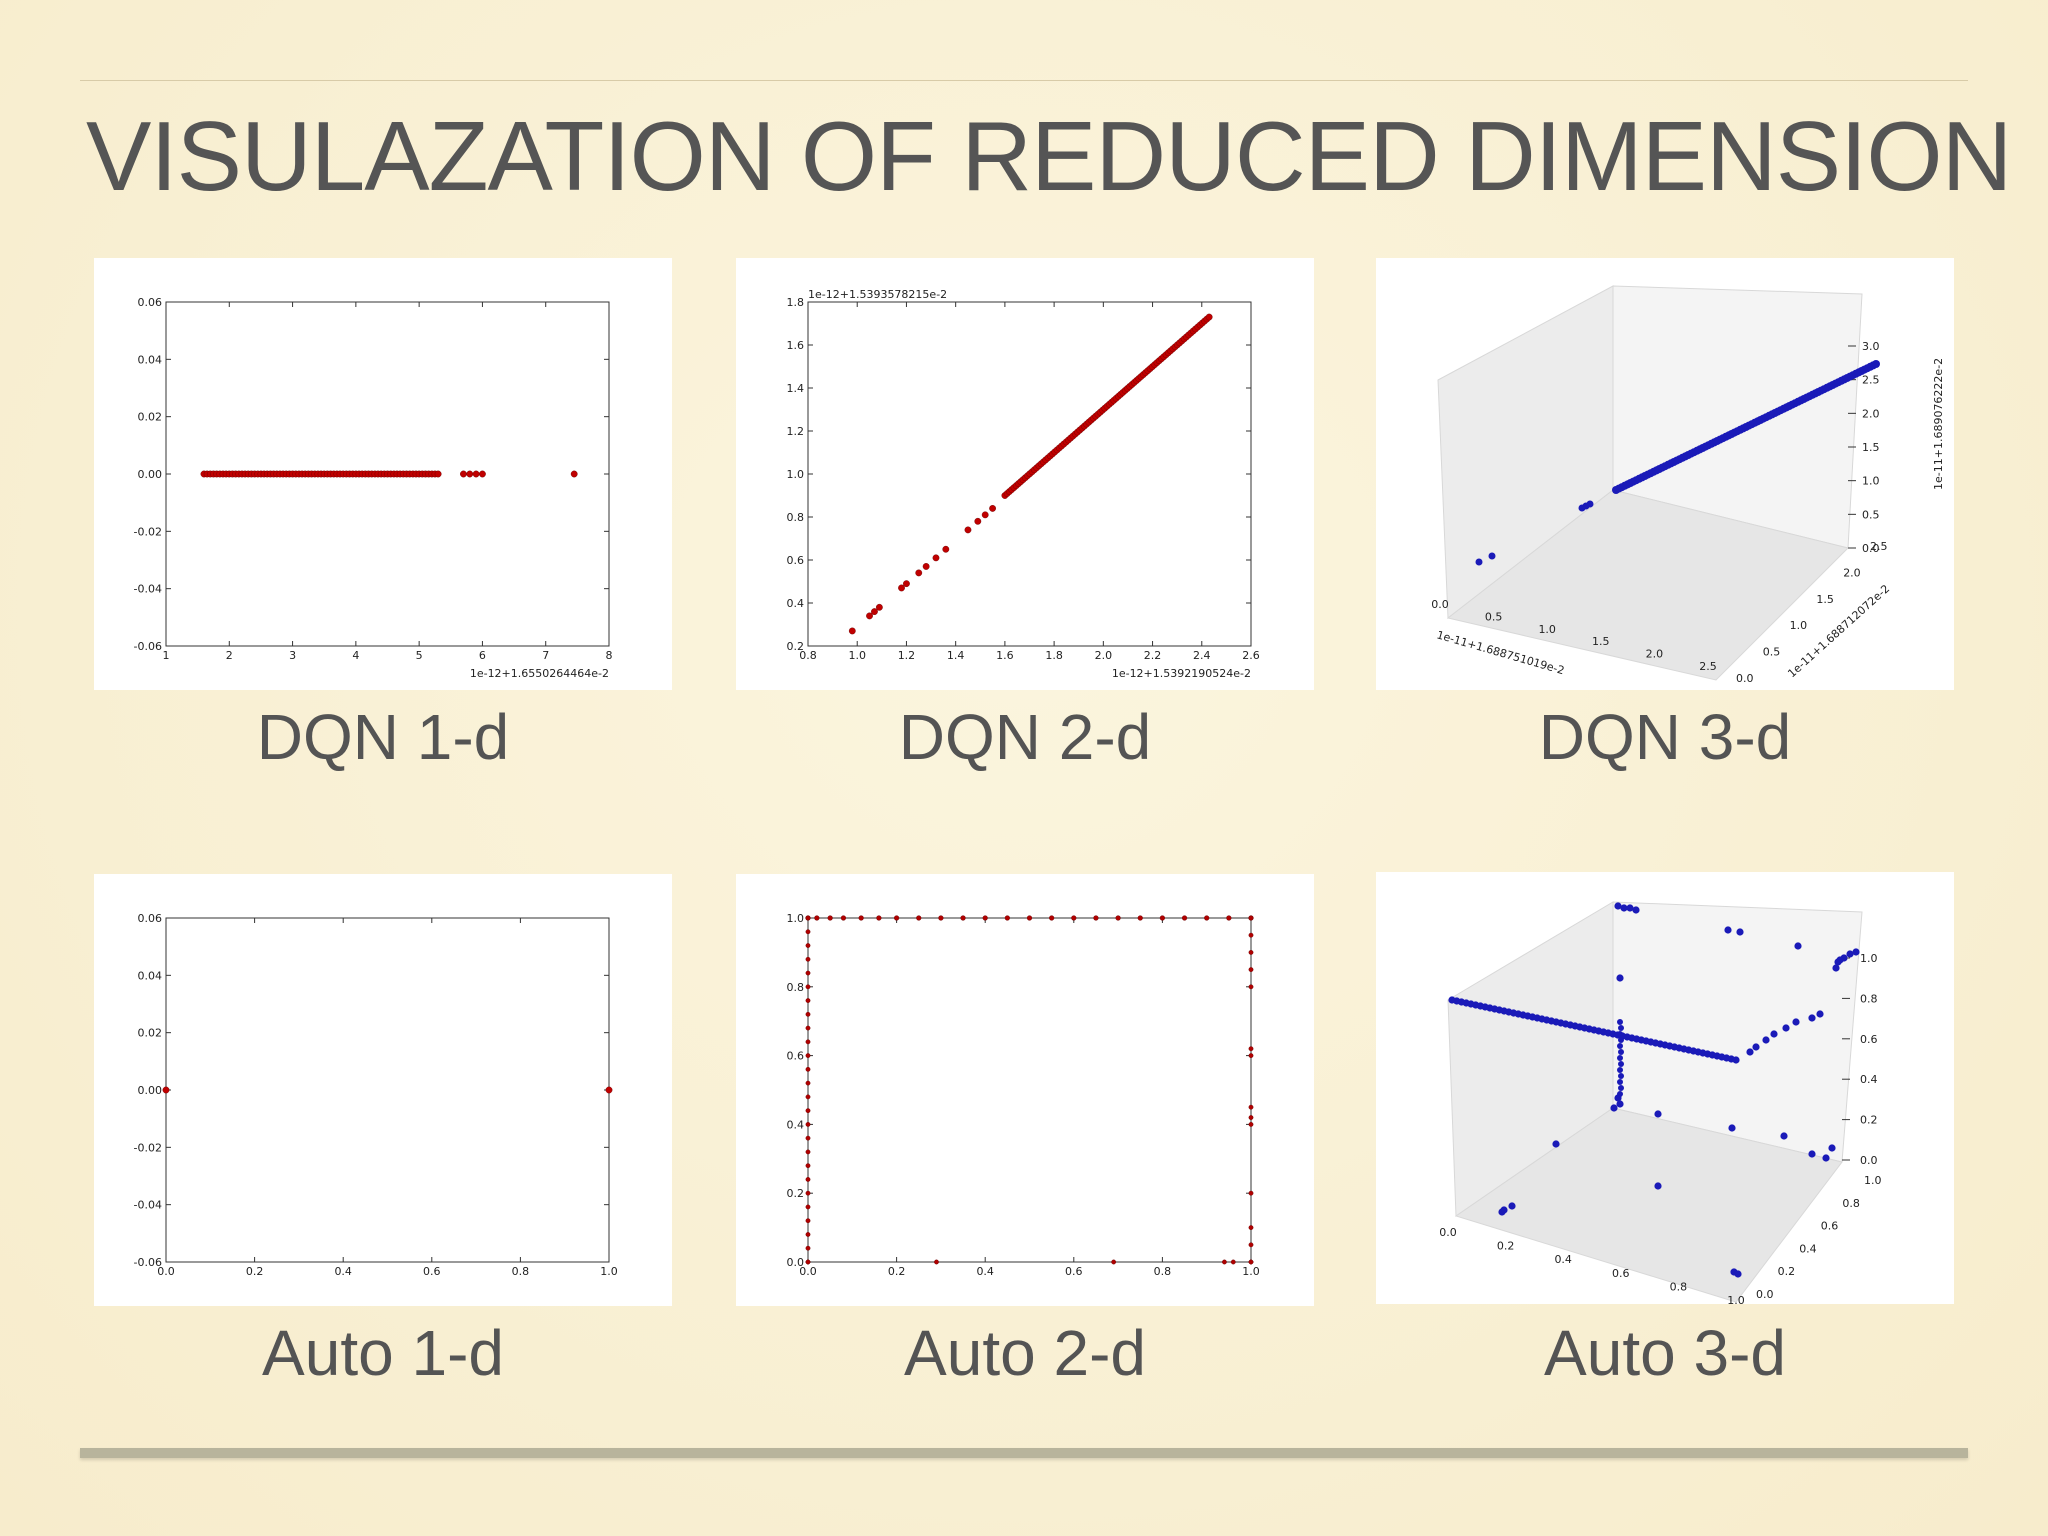 This screenshot has width=2048, height=1536. I want to click on dqn-2d-xtick-label: 2.0, so click(1104, 655).